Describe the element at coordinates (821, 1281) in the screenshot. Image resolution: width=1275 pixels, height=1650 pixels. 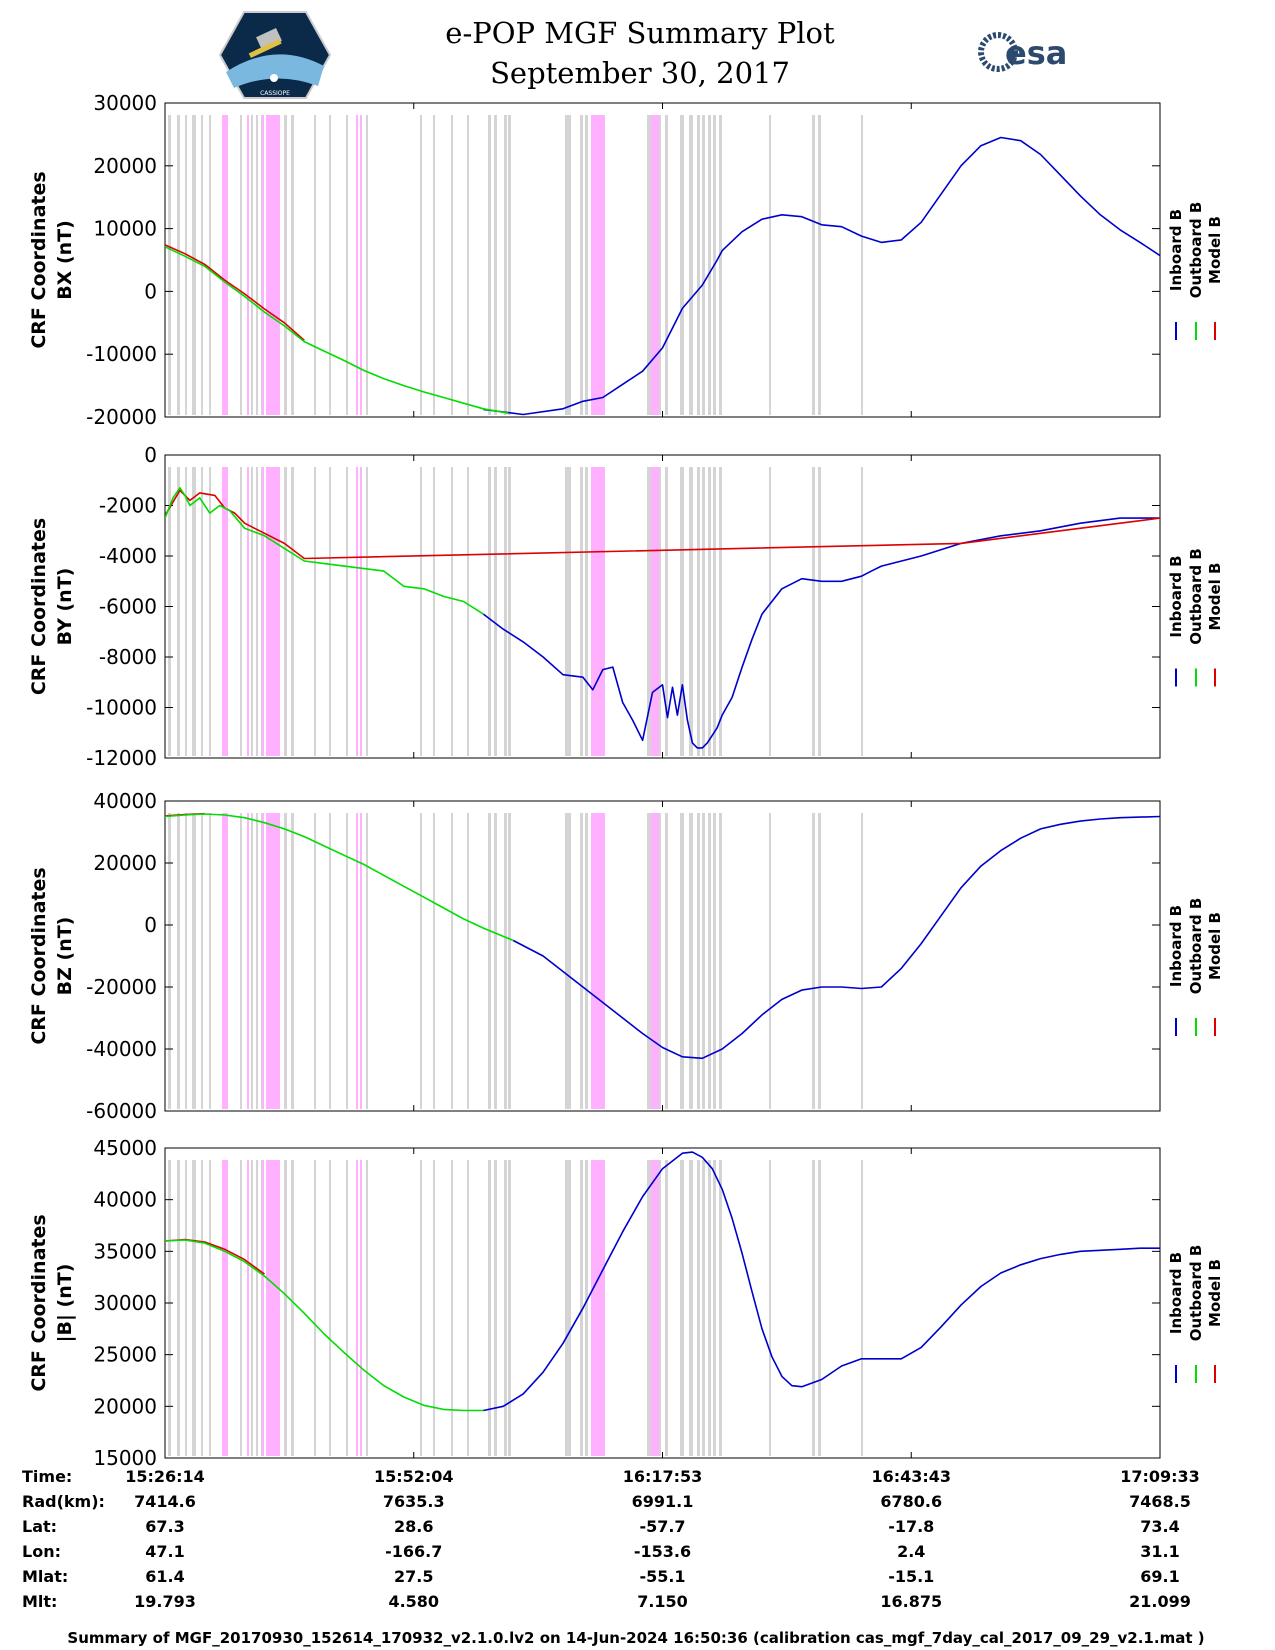
I see `series-line-inboard-b` at that location.